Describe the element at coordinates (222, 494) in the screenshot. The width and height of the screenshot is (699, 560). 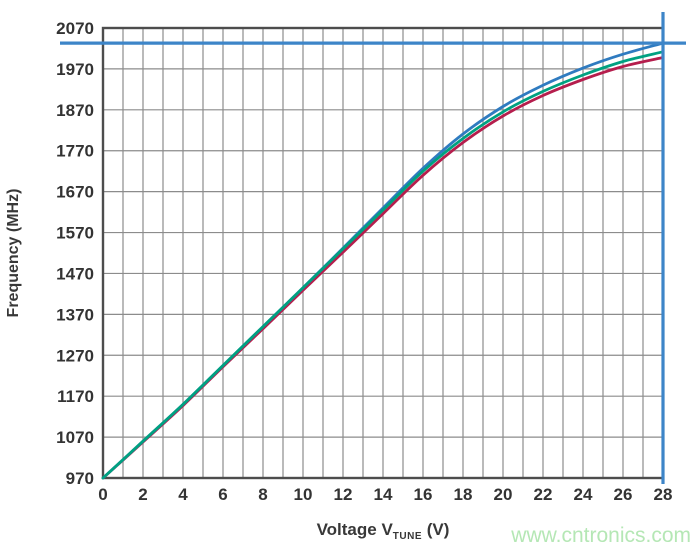
I see `x-tick-label: 6` at that location.